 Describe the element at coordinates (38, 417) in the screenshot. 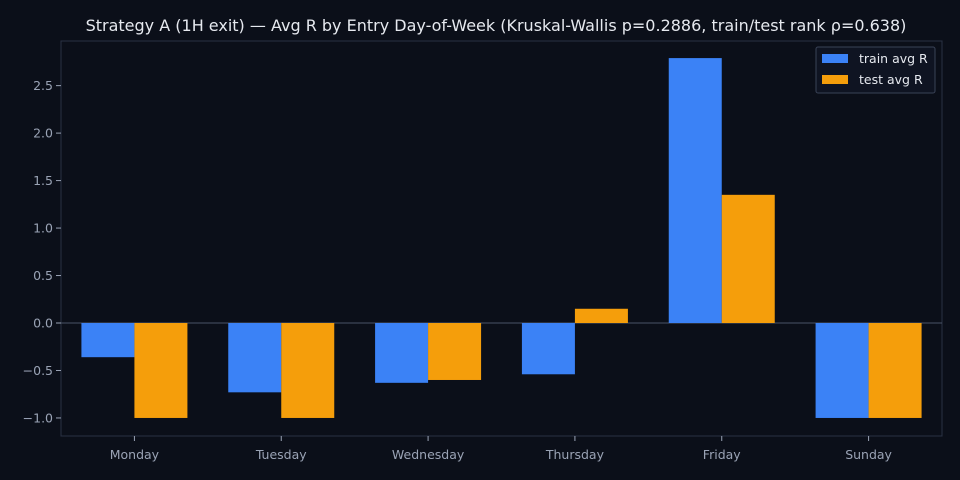

I see `y-tick-label: −1.0` at that location.